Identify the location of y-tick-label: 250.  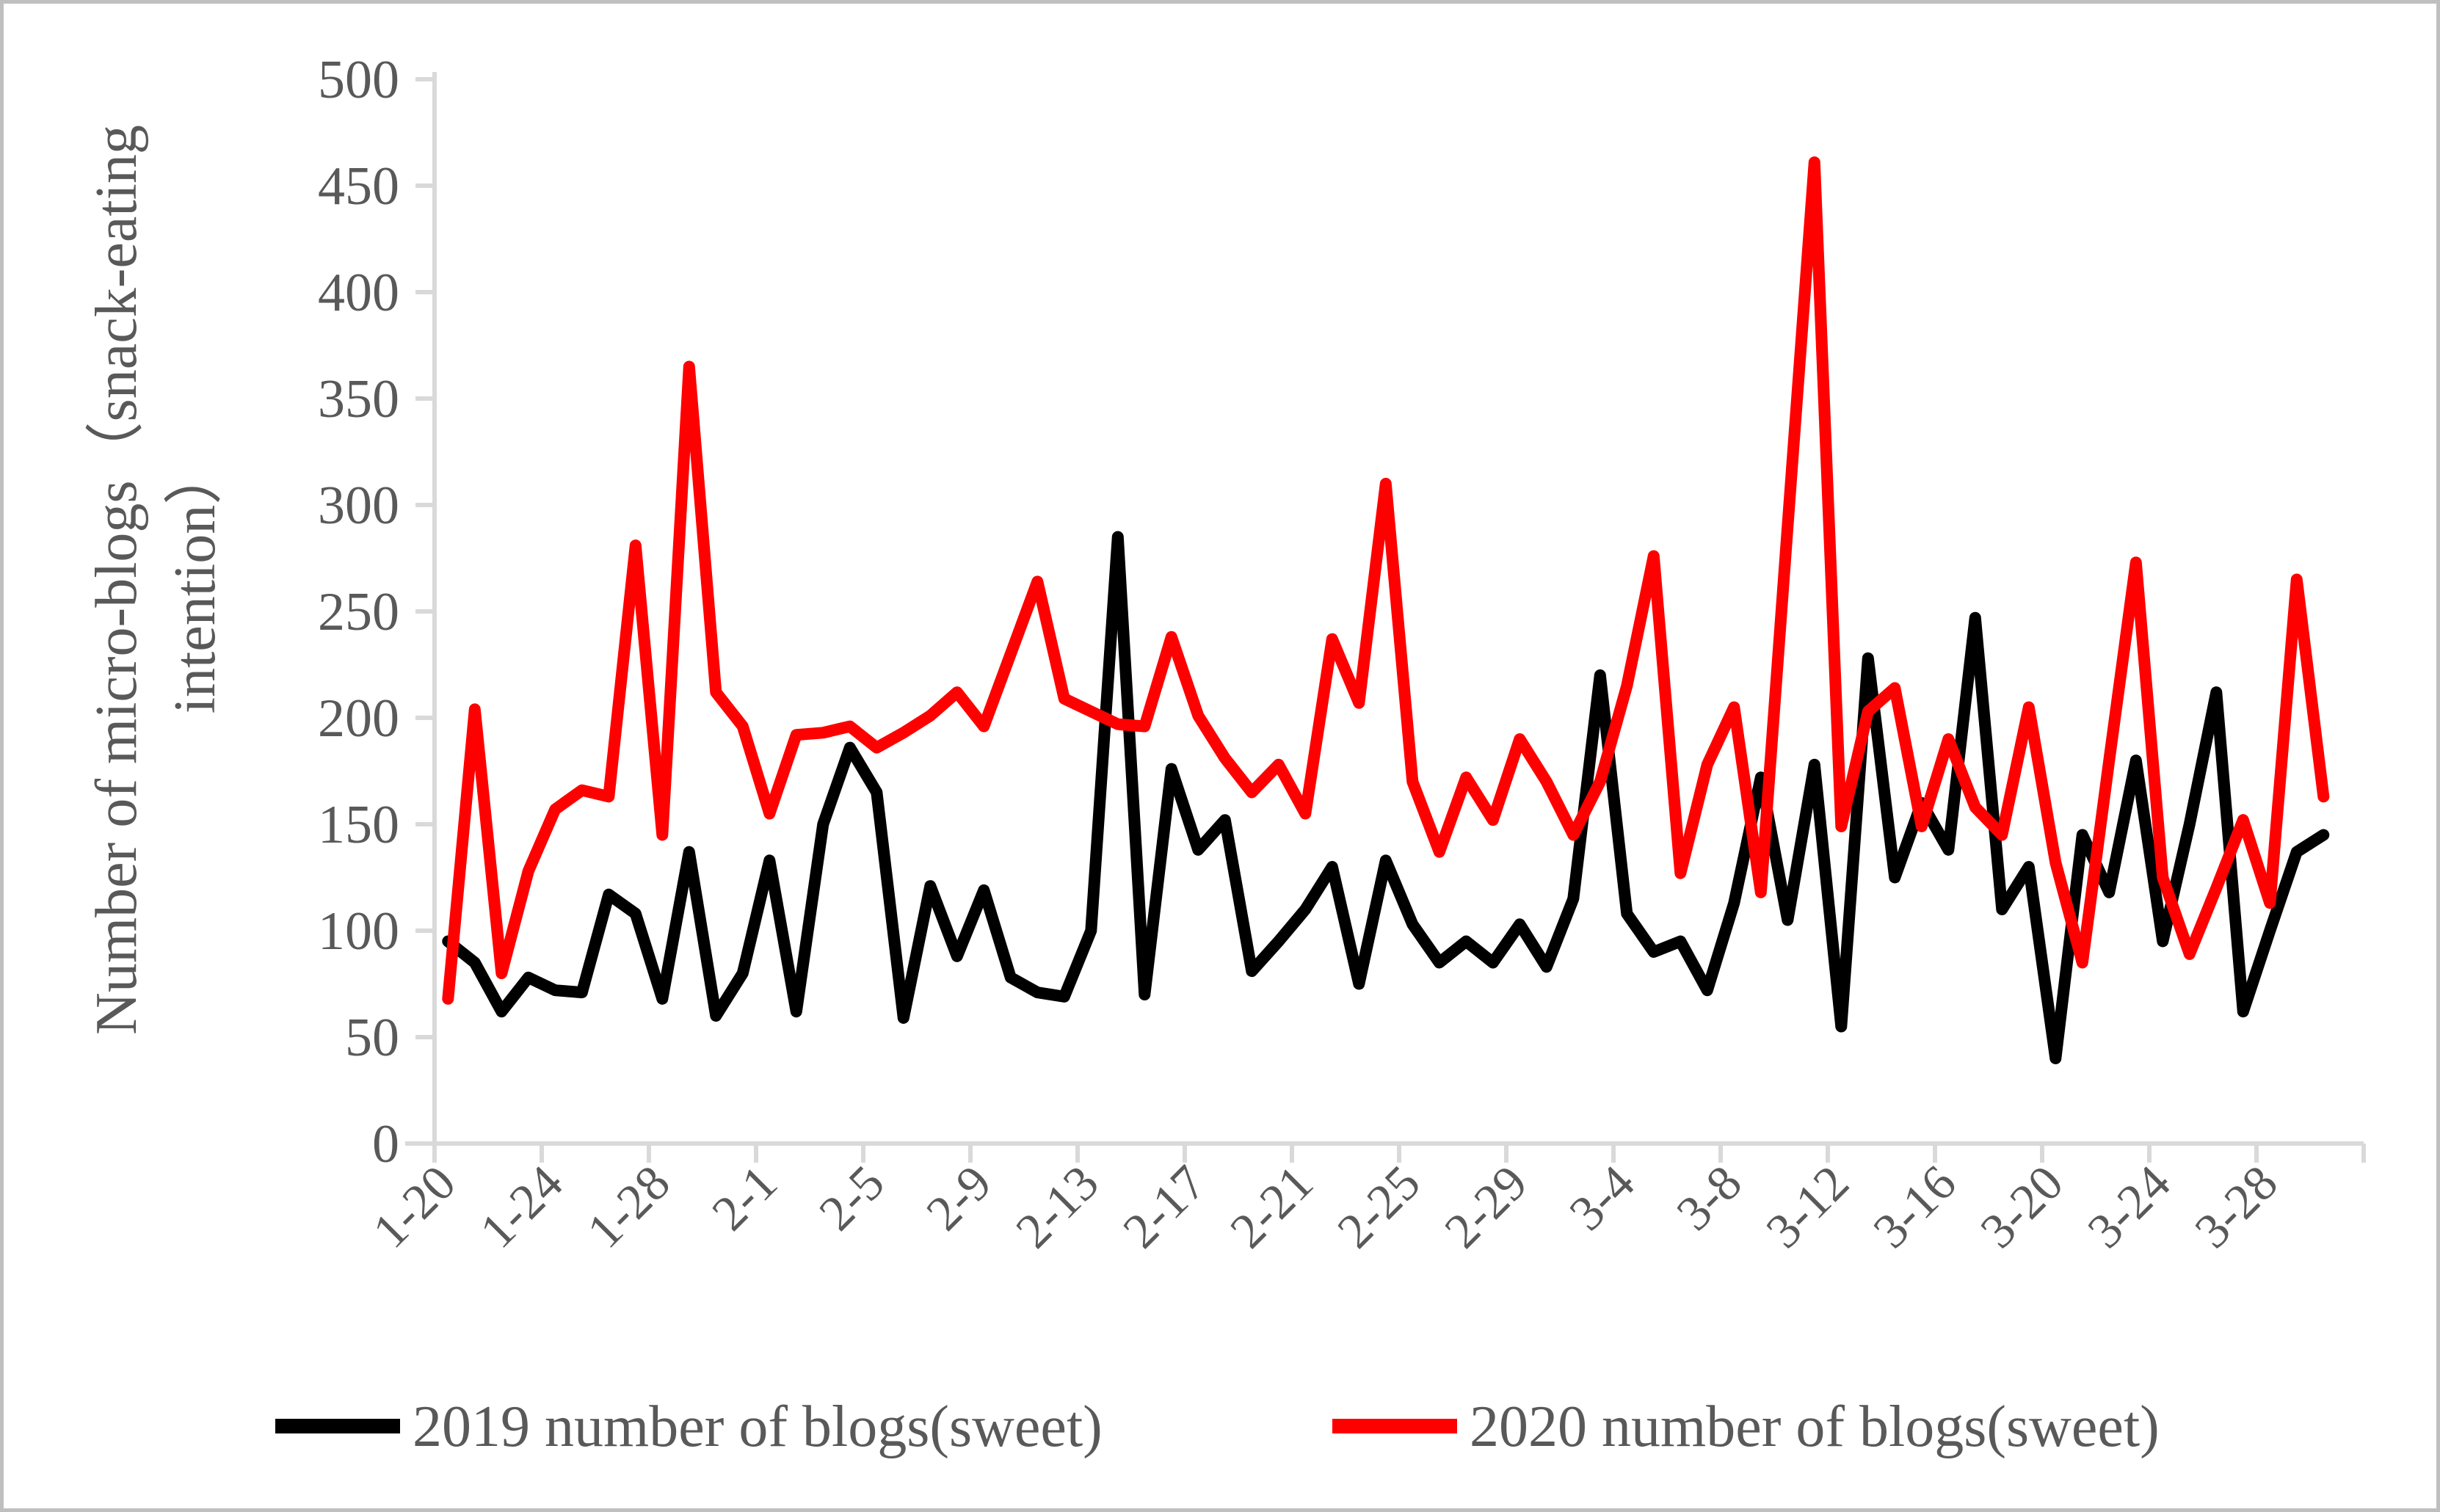
(358, 612).